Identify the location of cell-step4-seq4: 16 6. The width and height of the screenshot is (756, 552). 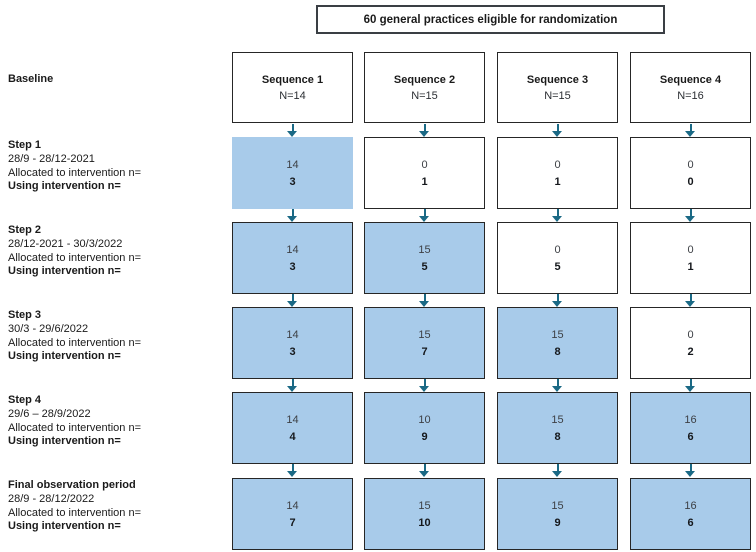
(690, 428).